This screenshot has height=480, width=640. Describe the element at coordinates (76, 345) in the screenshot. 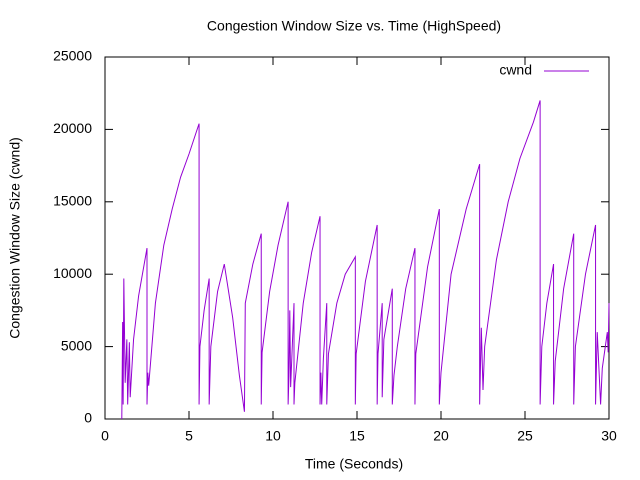

I see `y-tick-label: 5000` at that location.